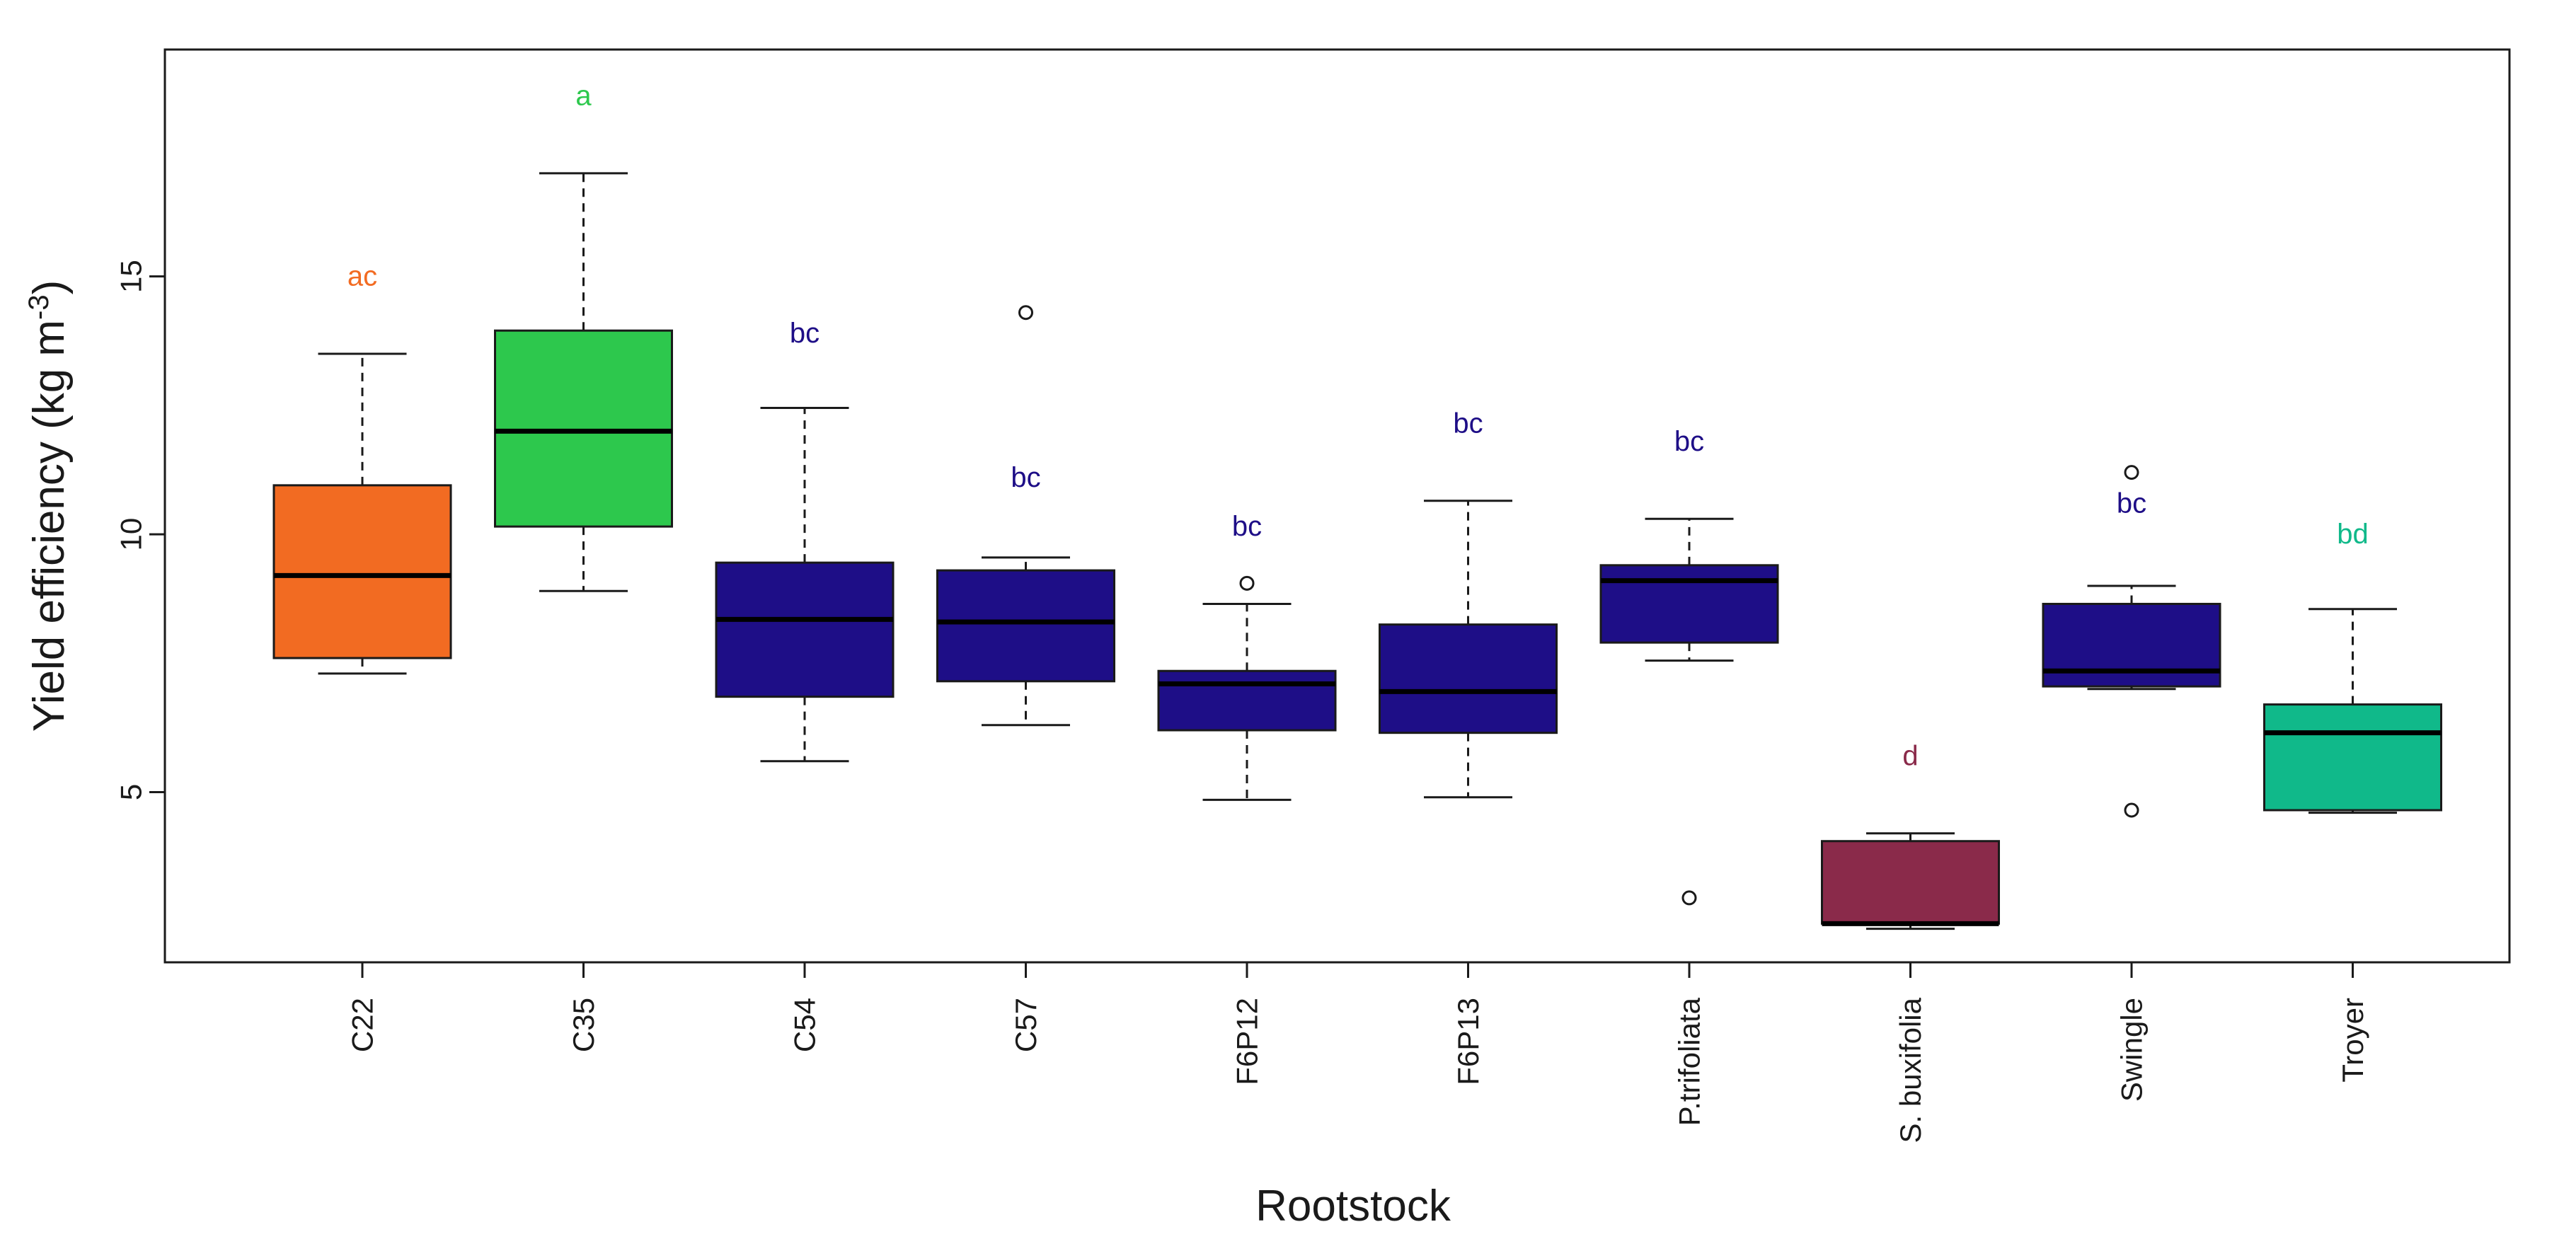 The height and width of the screenshot is (1251, 2576). What do you see at coordinates (1247, 1041) in the screenshot?
I see `x-tick-label: F6P12` at bounding box center [1247, 1041].